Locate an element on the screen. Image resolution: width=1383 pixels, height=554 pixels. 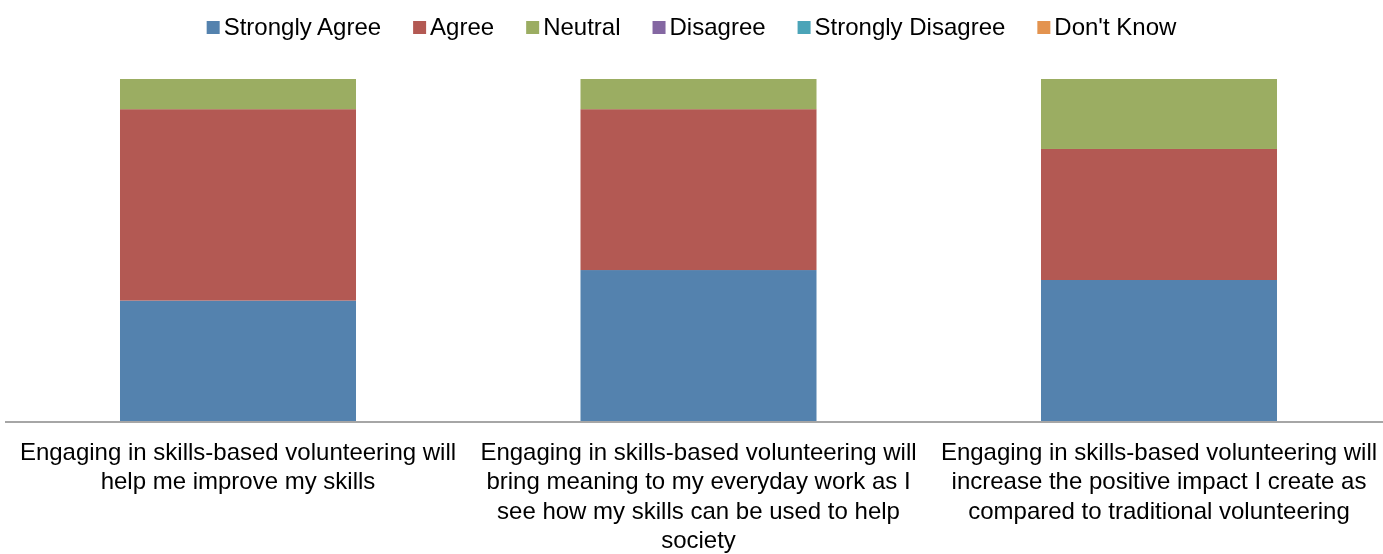
legend-label: Neutral is located at coordinates (582, 26).